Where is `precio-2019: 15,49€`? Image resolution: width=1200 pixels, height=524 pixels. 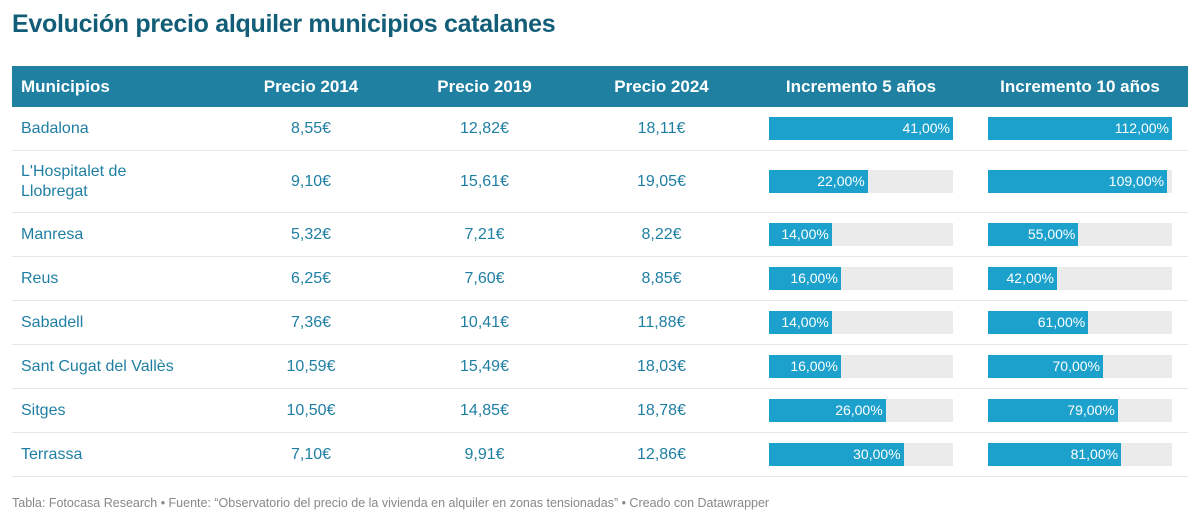 precio-2019: 15,49€ is located at coordinates (484, 366).